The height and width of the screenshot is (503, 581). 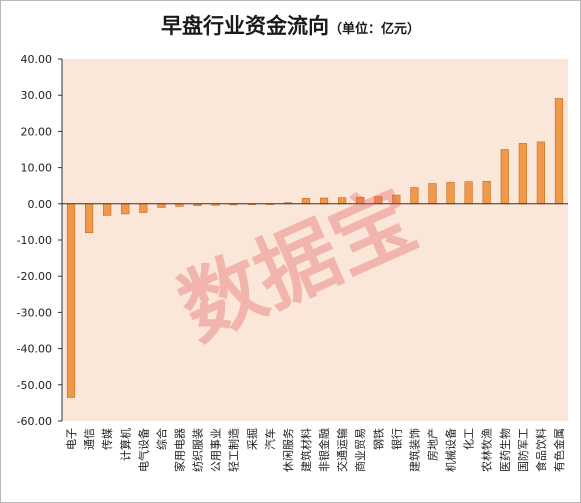 What do you see at coordinates (234, 450) in the screenshot?
I see `category-label: 轻工制造` at bounding box center [234, 450].